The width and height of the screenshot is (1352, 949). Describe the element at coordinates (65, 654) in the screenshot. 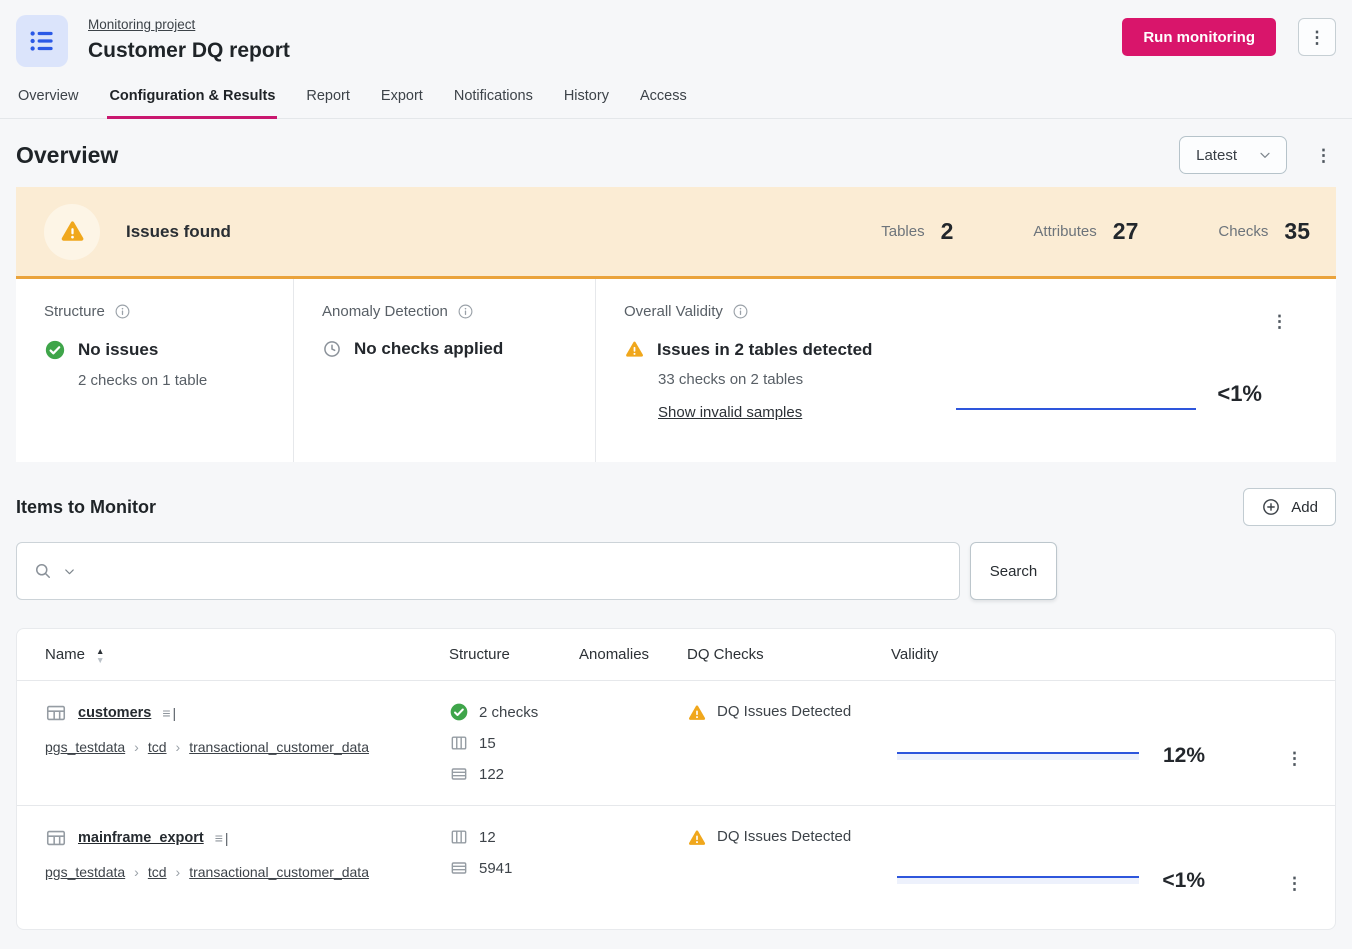

I see `column-header-name: Name` at that location.